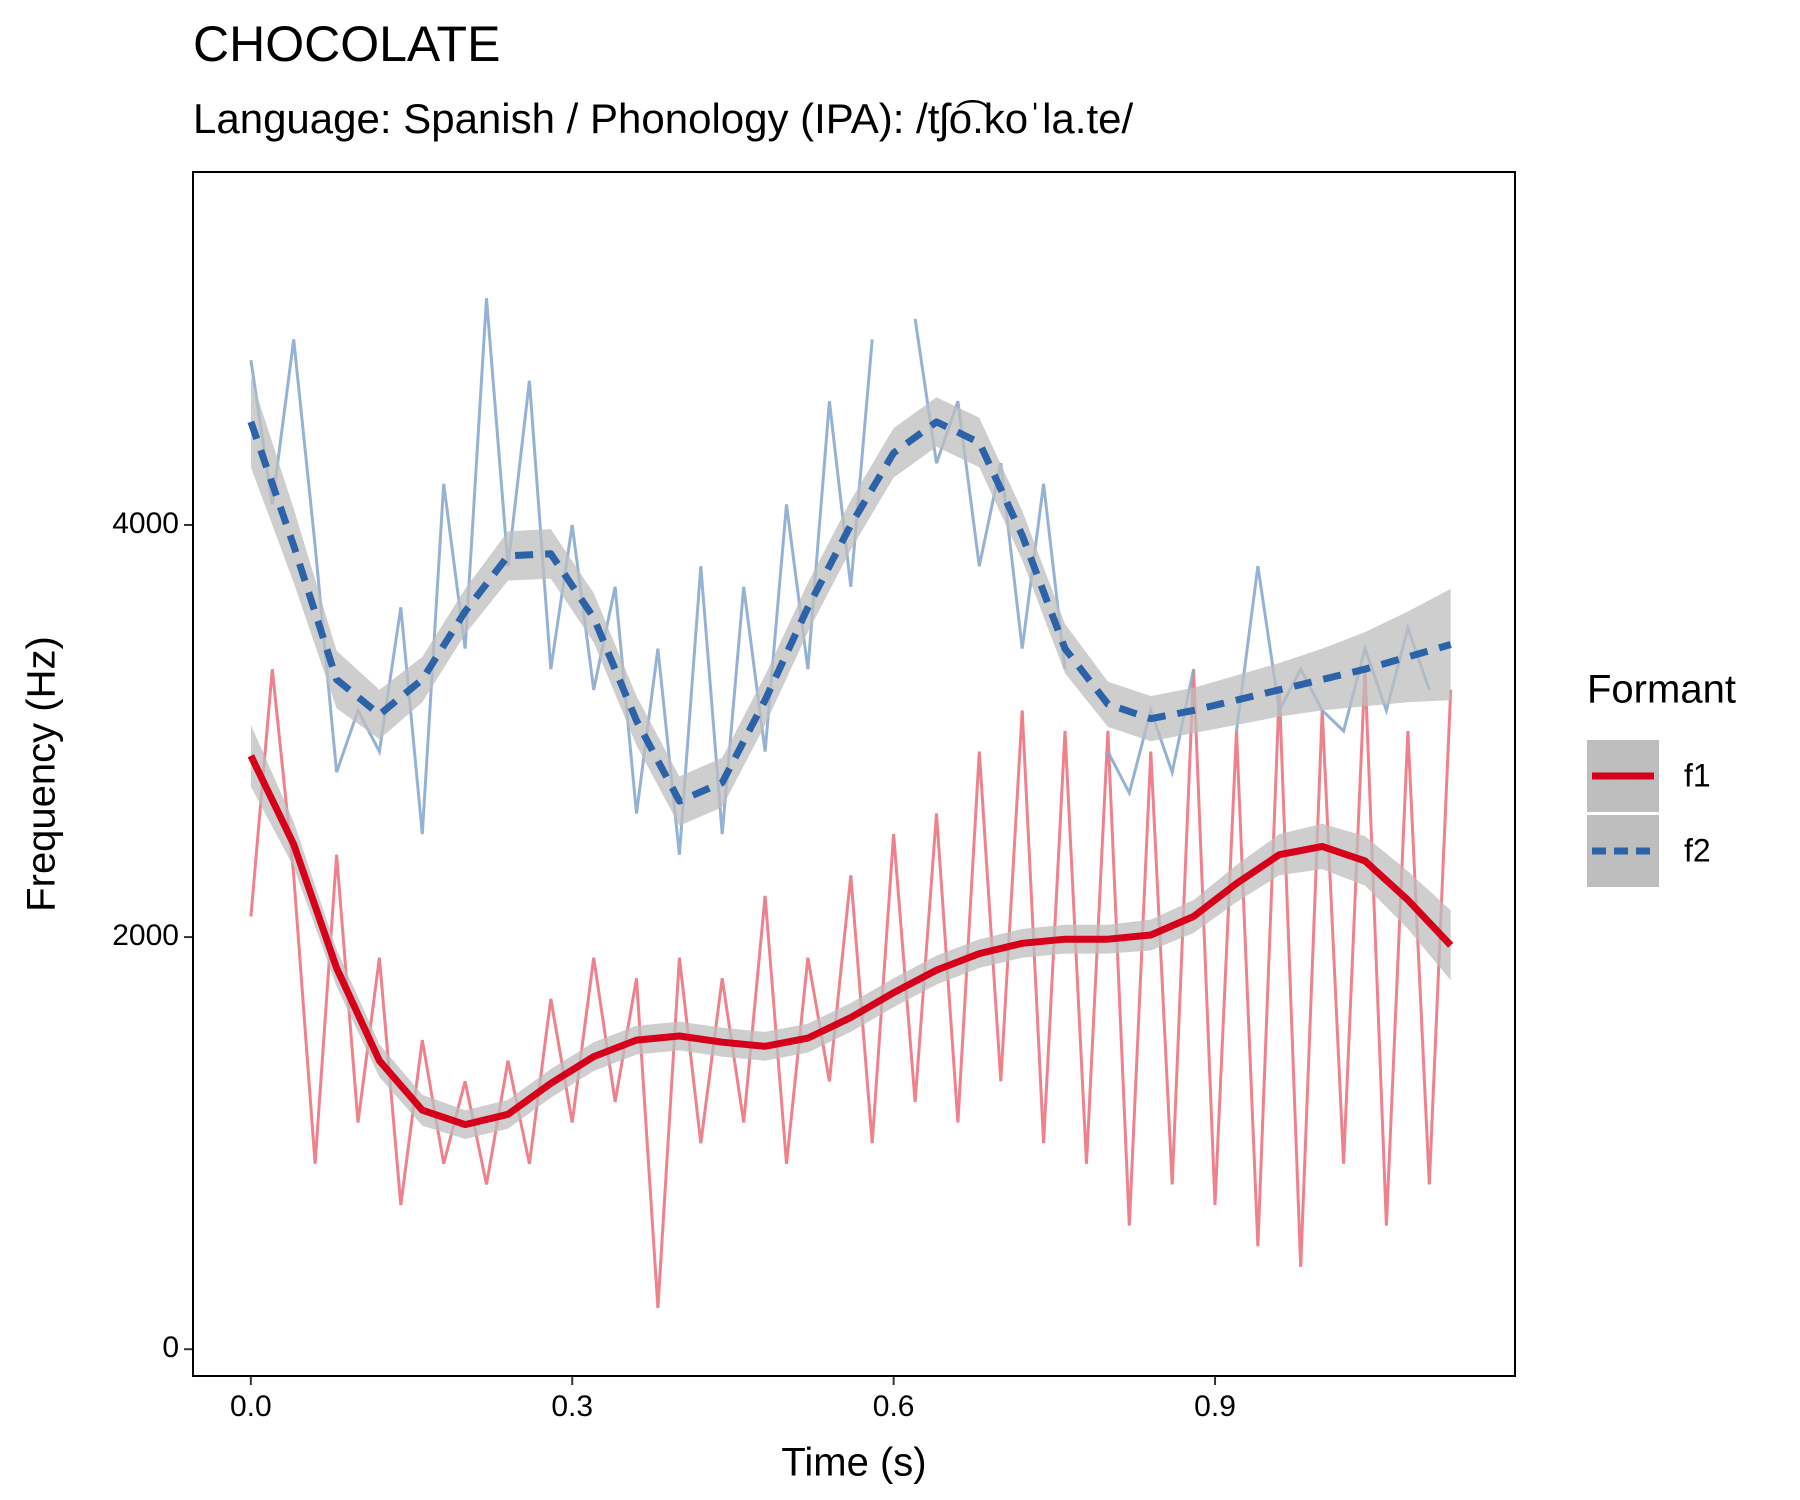 The image size is (1800, 1500). Describe the element at coordinates (1215, 1406) in the screenshot. I see `x-tick-label: 0.9` at that location.